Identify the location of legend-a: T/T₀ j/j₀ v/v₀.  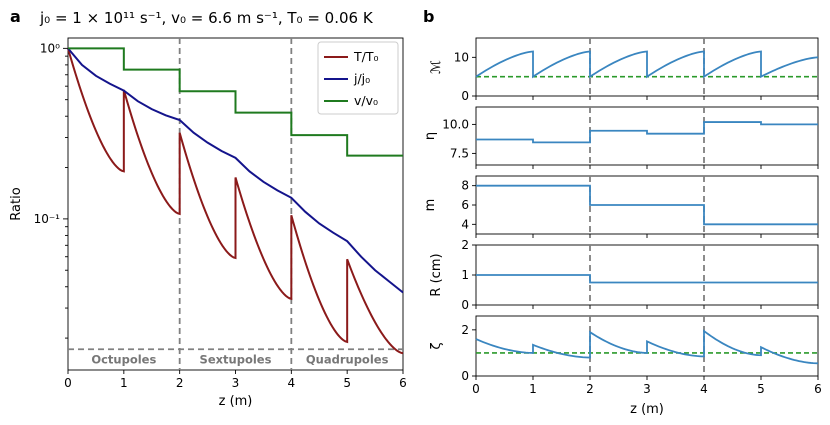
(358, 78).